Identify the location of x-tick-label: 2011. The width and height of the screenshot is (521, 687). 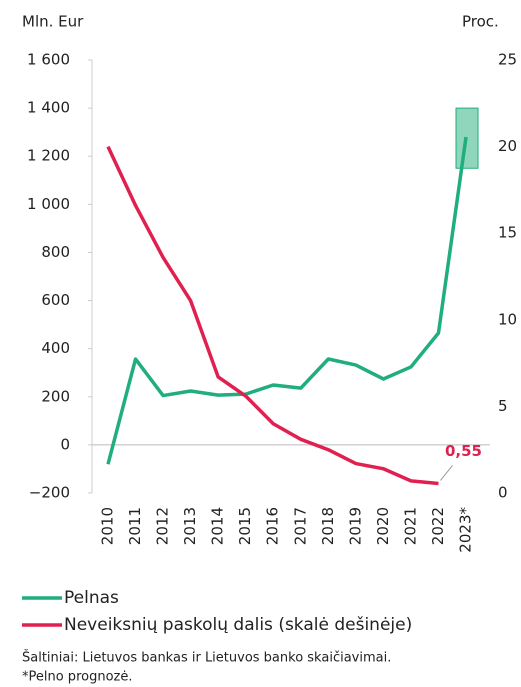
(135, 526).